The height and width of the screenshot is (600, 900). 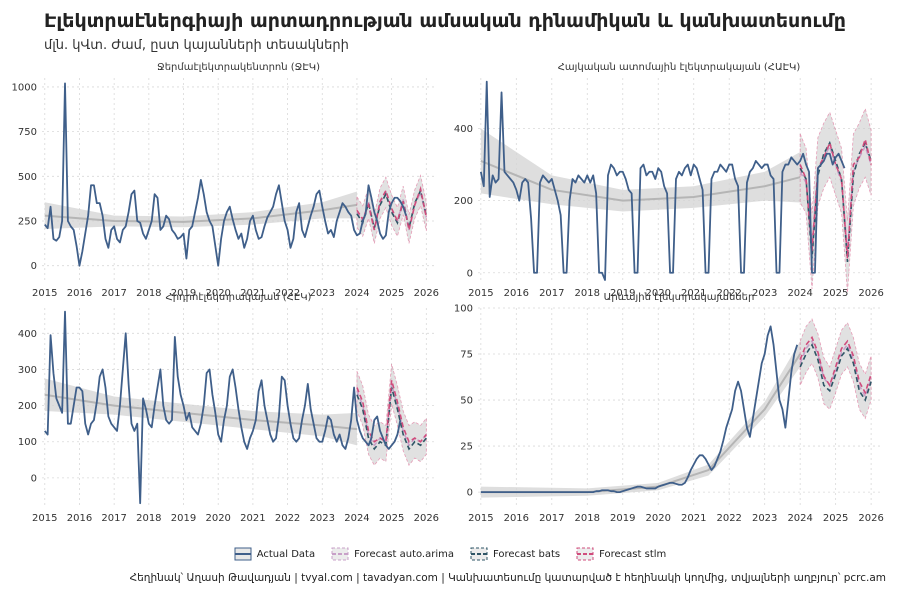 I want to click on y-tick-label: 750, so click(x=27, y=132).